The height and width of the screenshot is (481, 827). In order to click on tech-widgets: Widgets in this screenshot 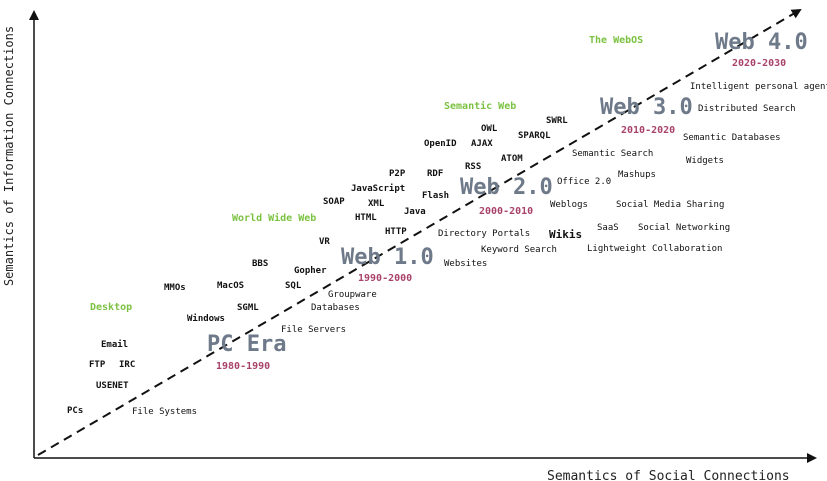, I will do `click(705, 161)`.